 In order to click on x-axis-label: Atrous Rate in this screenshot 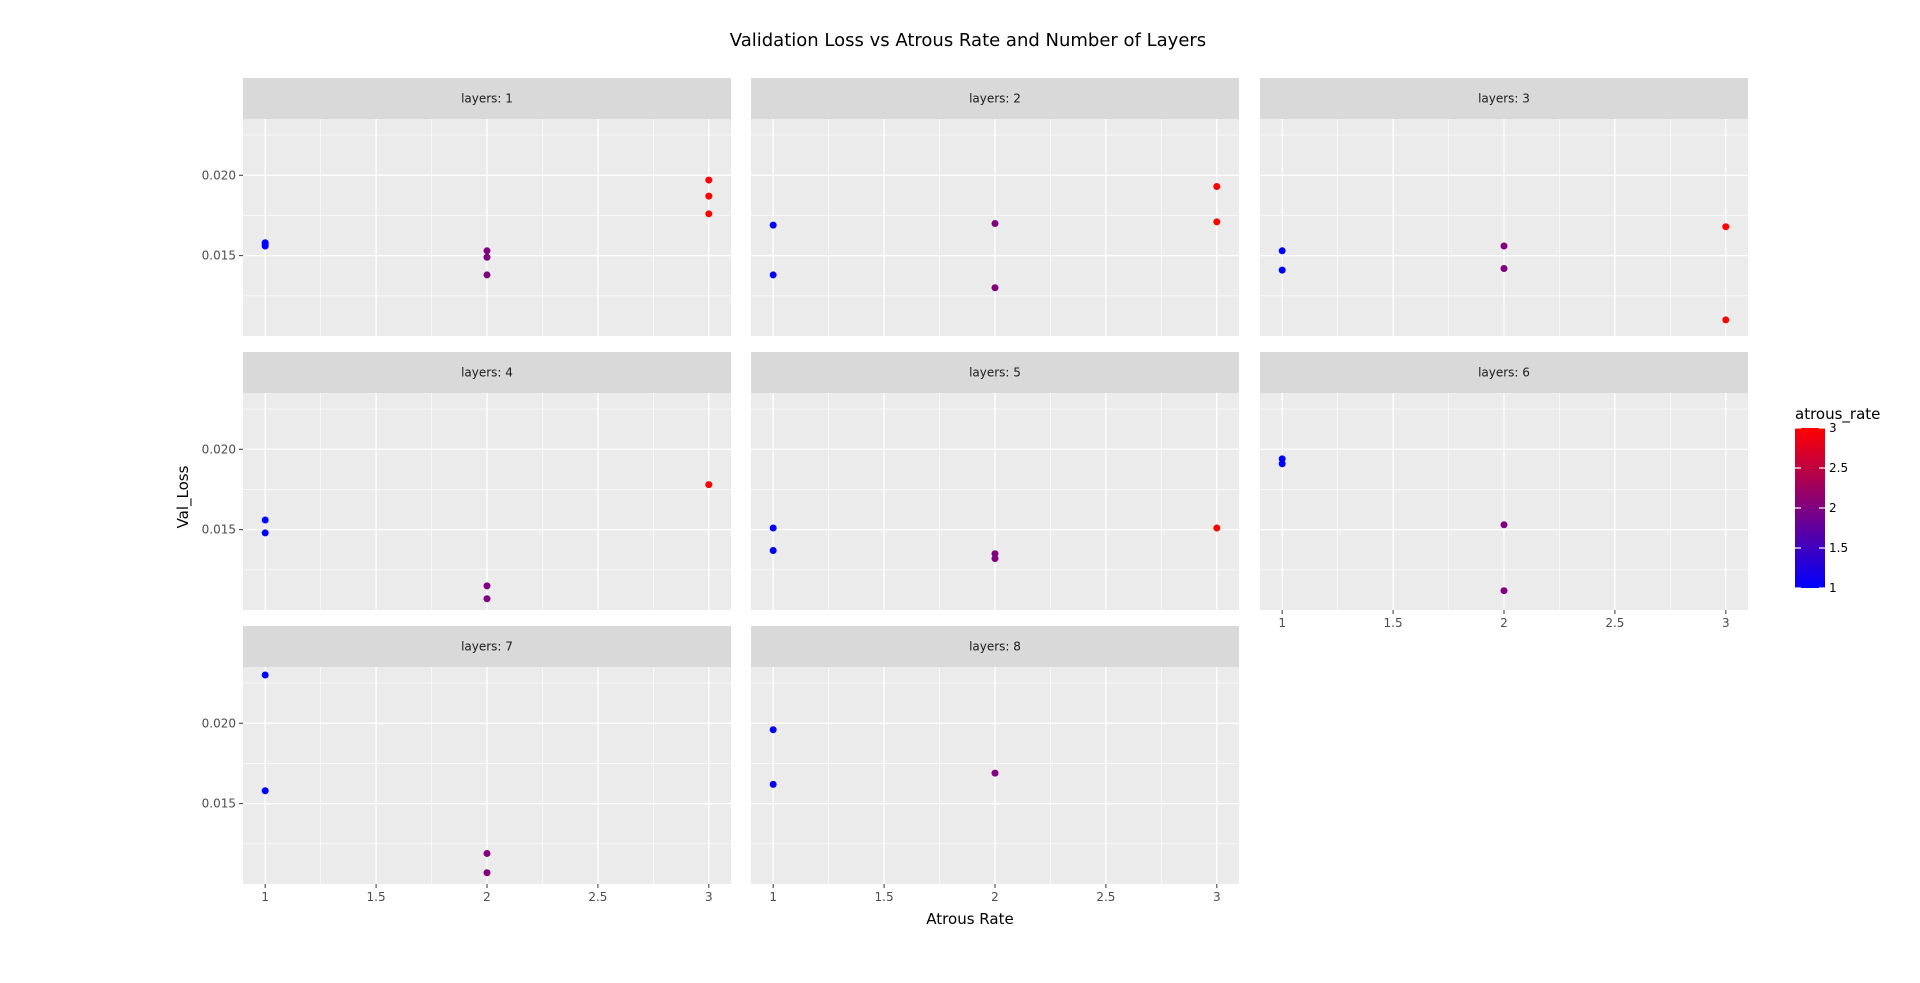, I will do `click(969, 919)`.